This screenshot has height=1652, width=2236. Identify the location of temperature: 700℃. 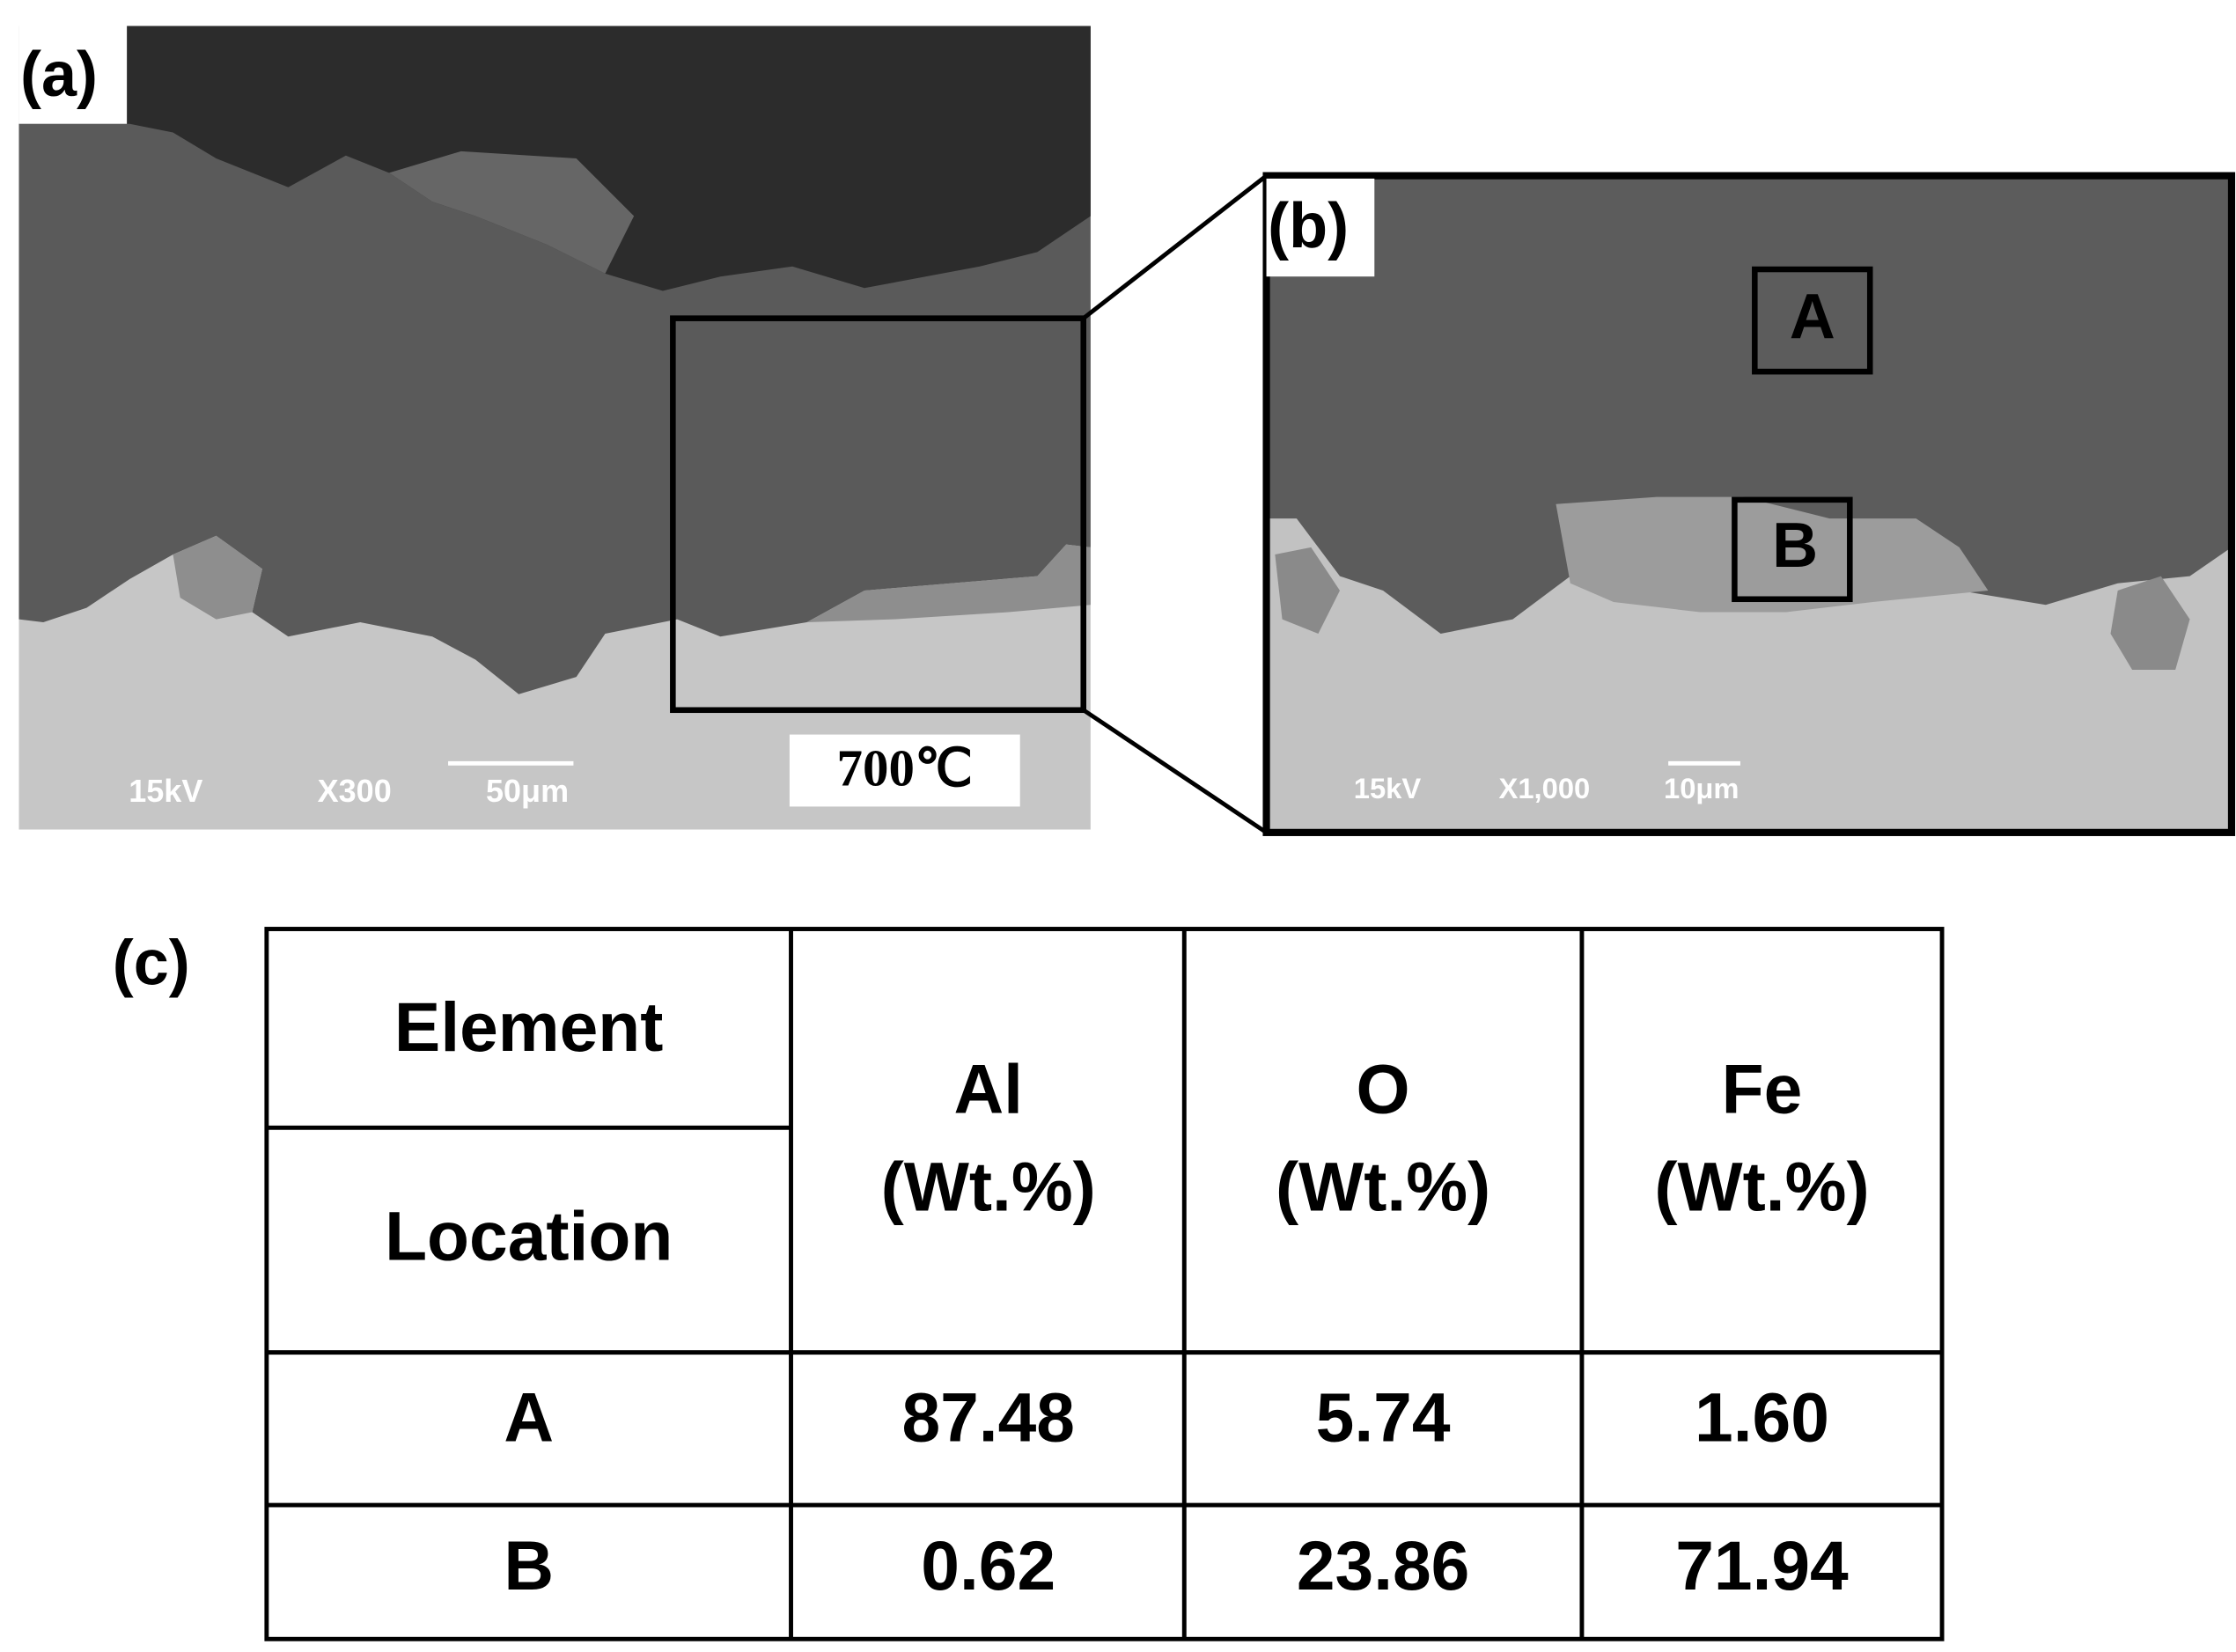
(905, 768).